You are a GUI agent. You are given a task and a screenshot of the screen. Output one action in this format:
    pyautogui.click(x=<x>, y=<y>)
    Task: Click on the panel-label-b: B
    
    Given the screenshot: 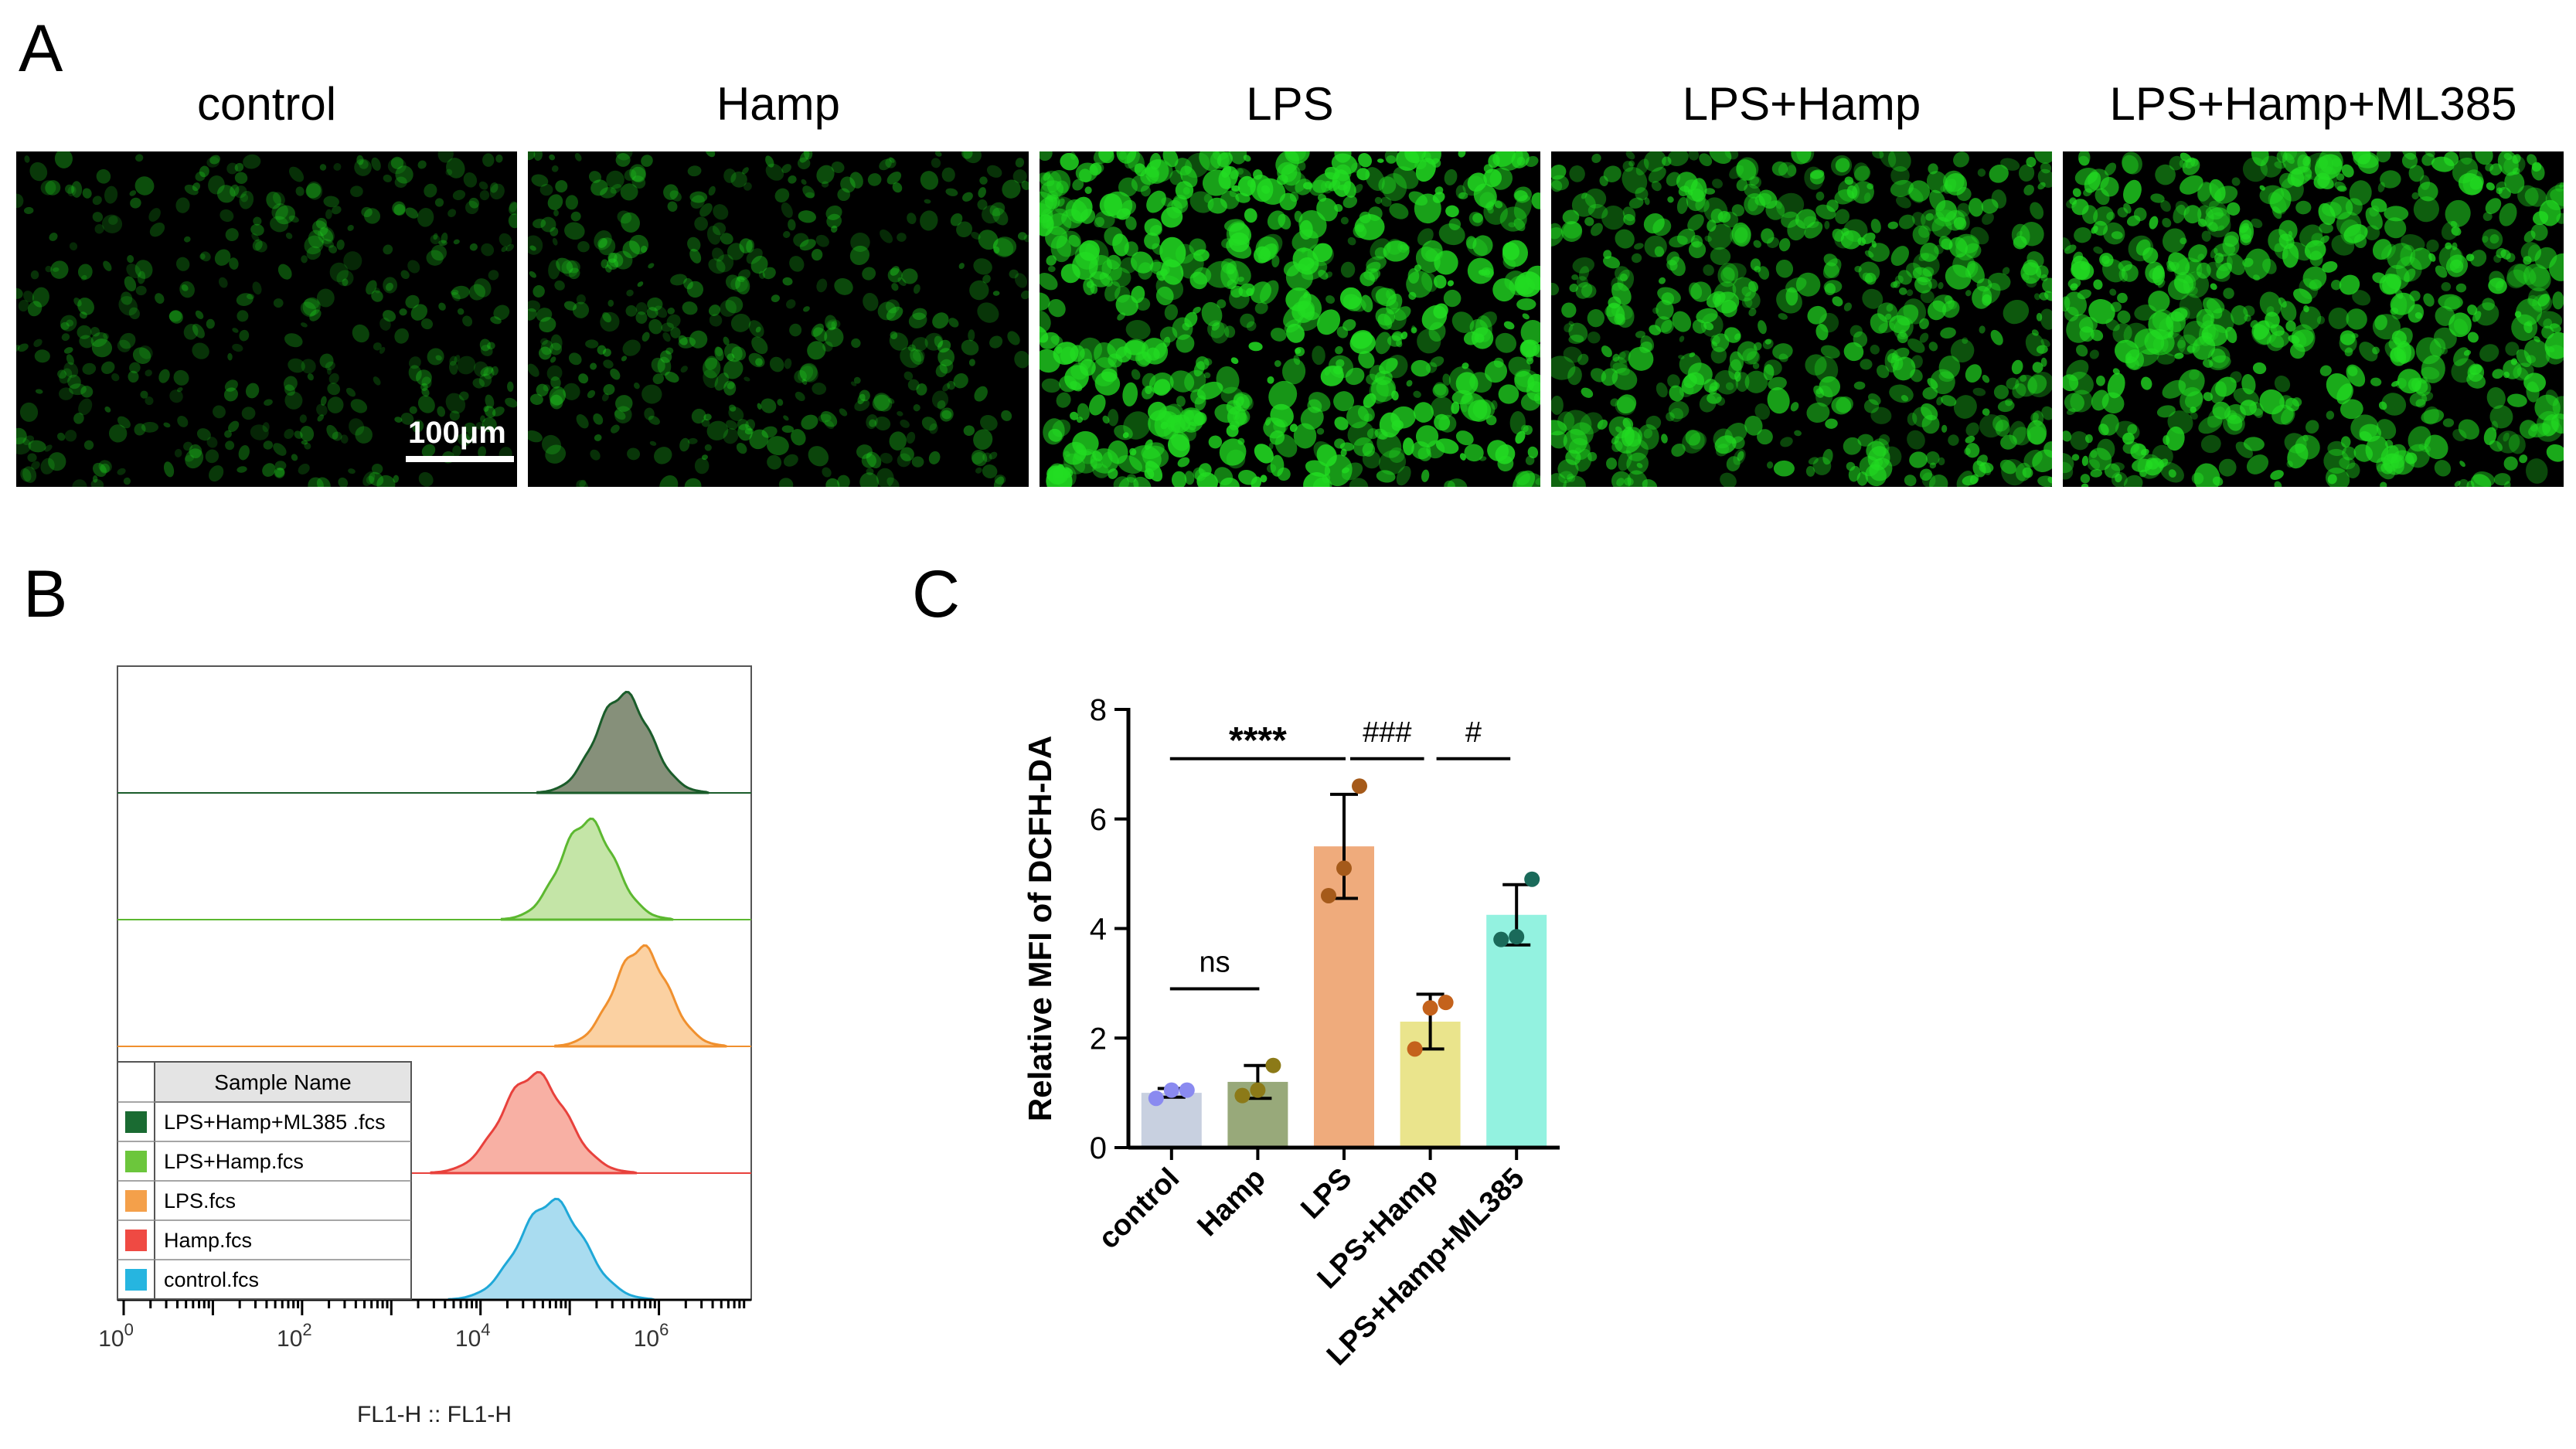 What is the action you would take?
    pyautogui.click(x=45, y=594)
    